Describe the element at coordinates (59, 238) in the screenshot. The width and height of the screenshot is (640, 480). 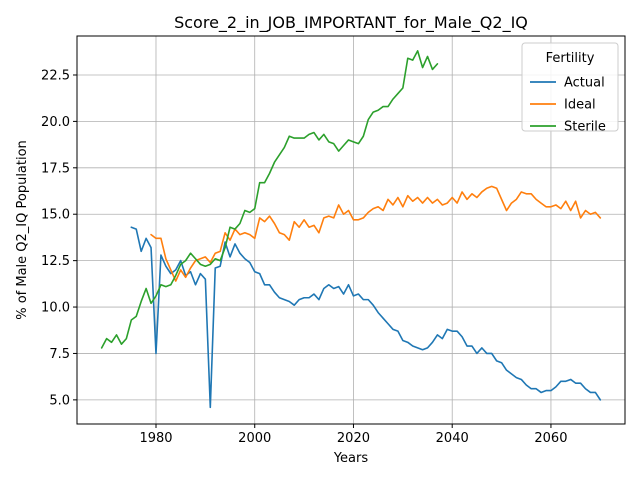
I see `y-axis: 5.0 7.5 10.0 12.5 15.0 17.5 20.0 22.5` at that location.